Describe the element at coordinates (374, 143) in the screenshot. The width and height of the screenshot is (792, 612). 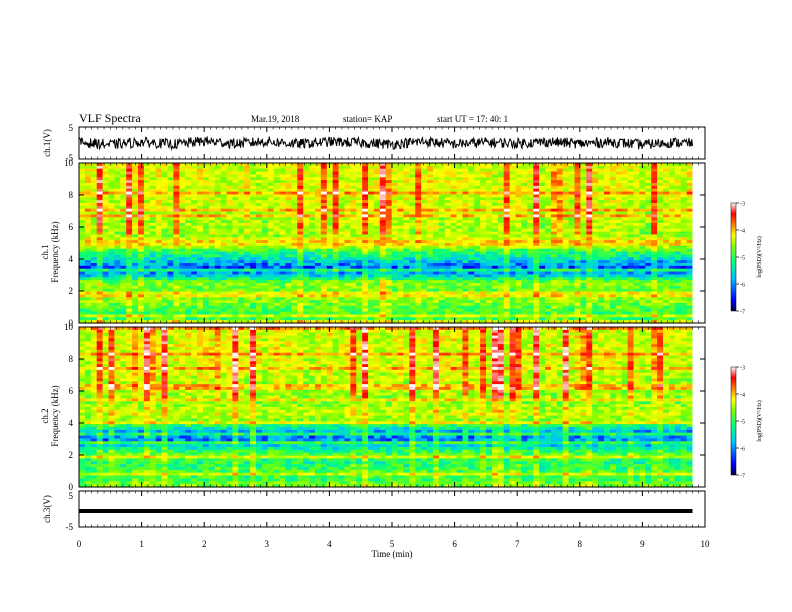
I see `ch1-waveform-panel: 5 -5 ch.1(V)` at that location.